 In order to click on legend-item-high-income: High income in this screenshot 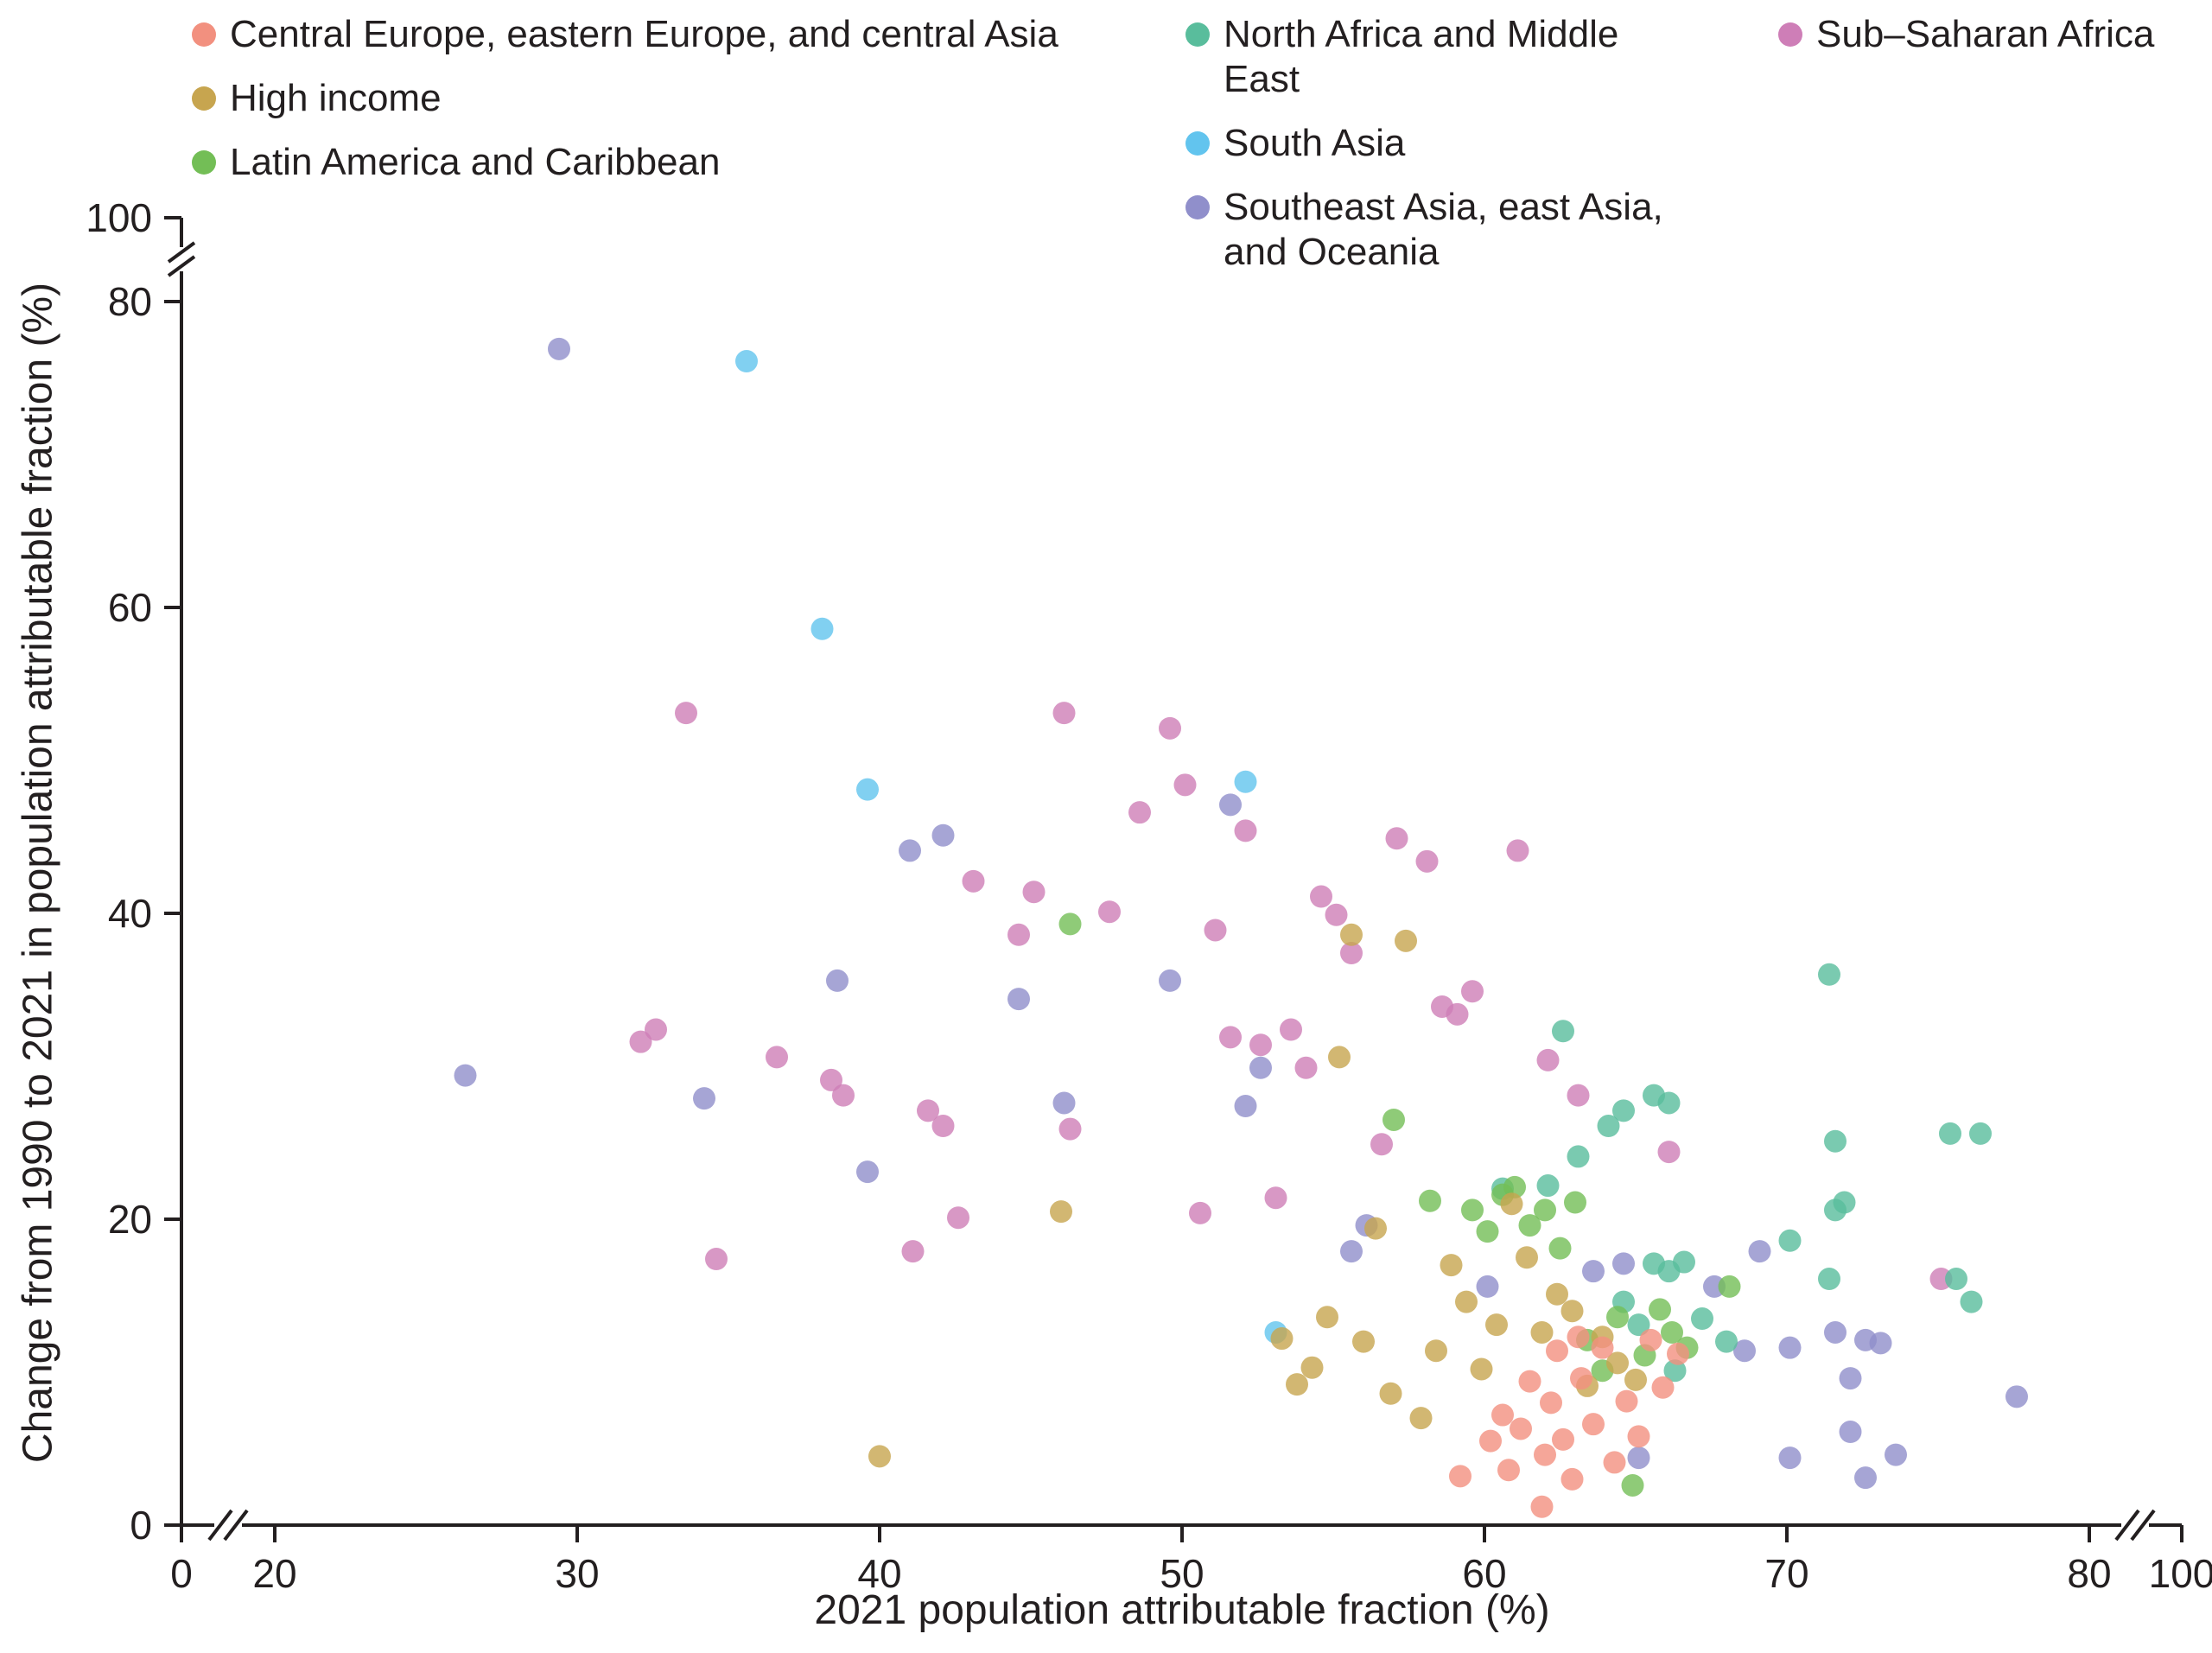, I will do `click(671, 99)`.